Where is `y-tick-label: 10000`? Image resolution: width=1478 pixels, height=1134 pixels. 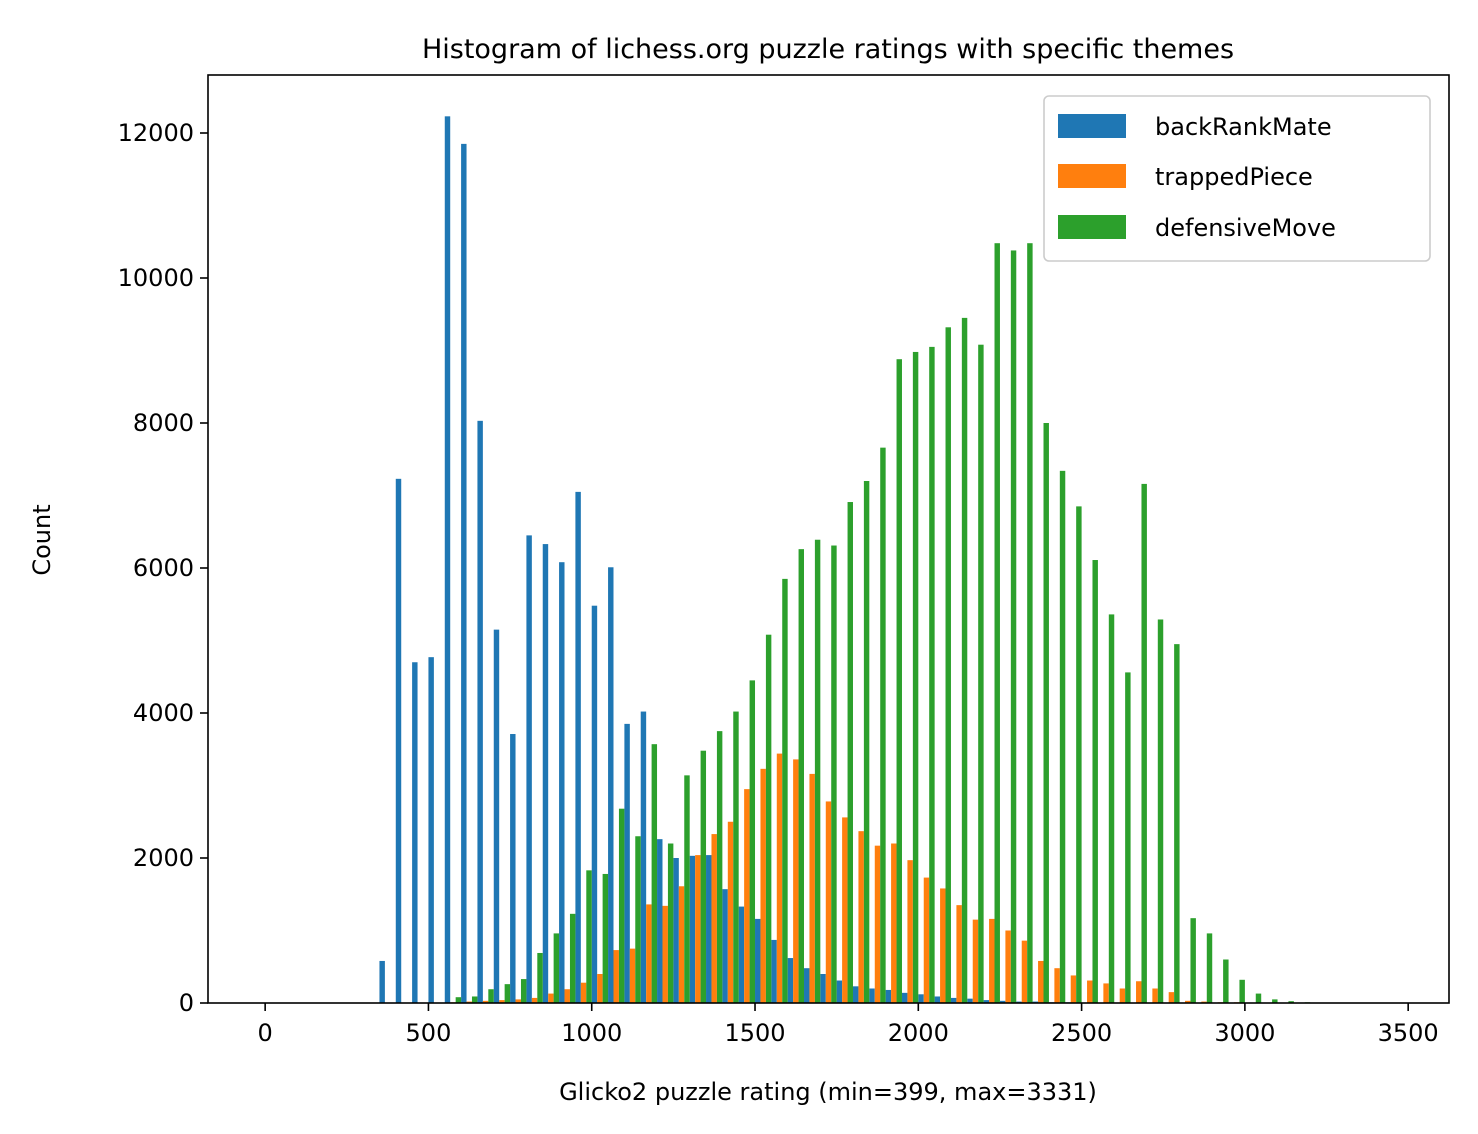
y-tick-label: 10000 is located at coordinates (156, 278).